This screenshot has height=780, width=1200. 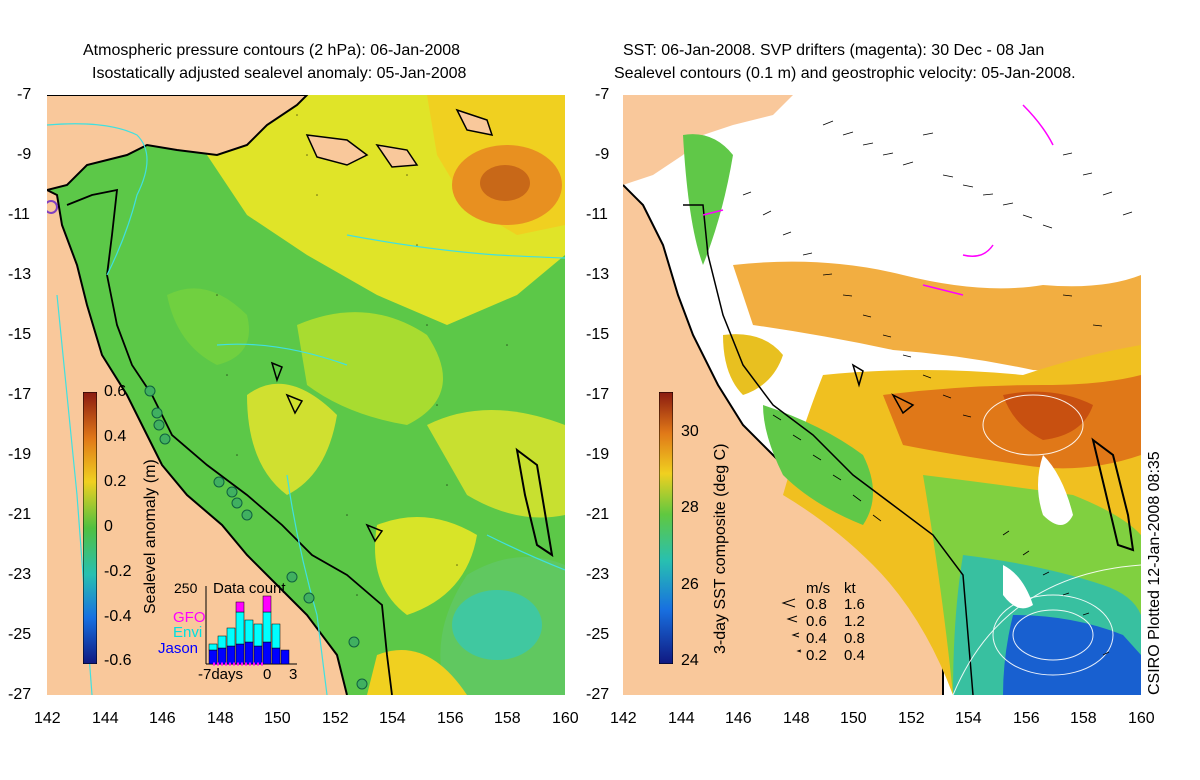 I want to click on lon-tick-left-2: 144, so click(x=105, y=718).